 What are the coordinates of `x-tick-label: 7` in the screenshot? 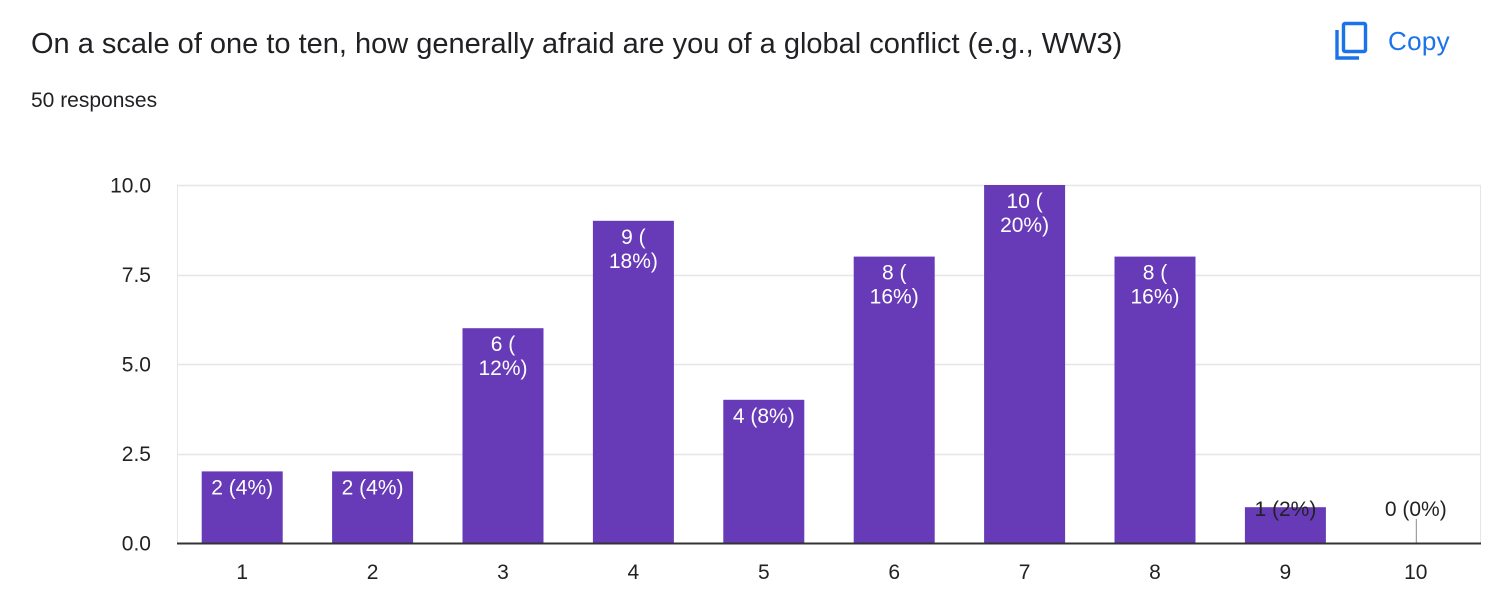 It's located at (1025, 572).